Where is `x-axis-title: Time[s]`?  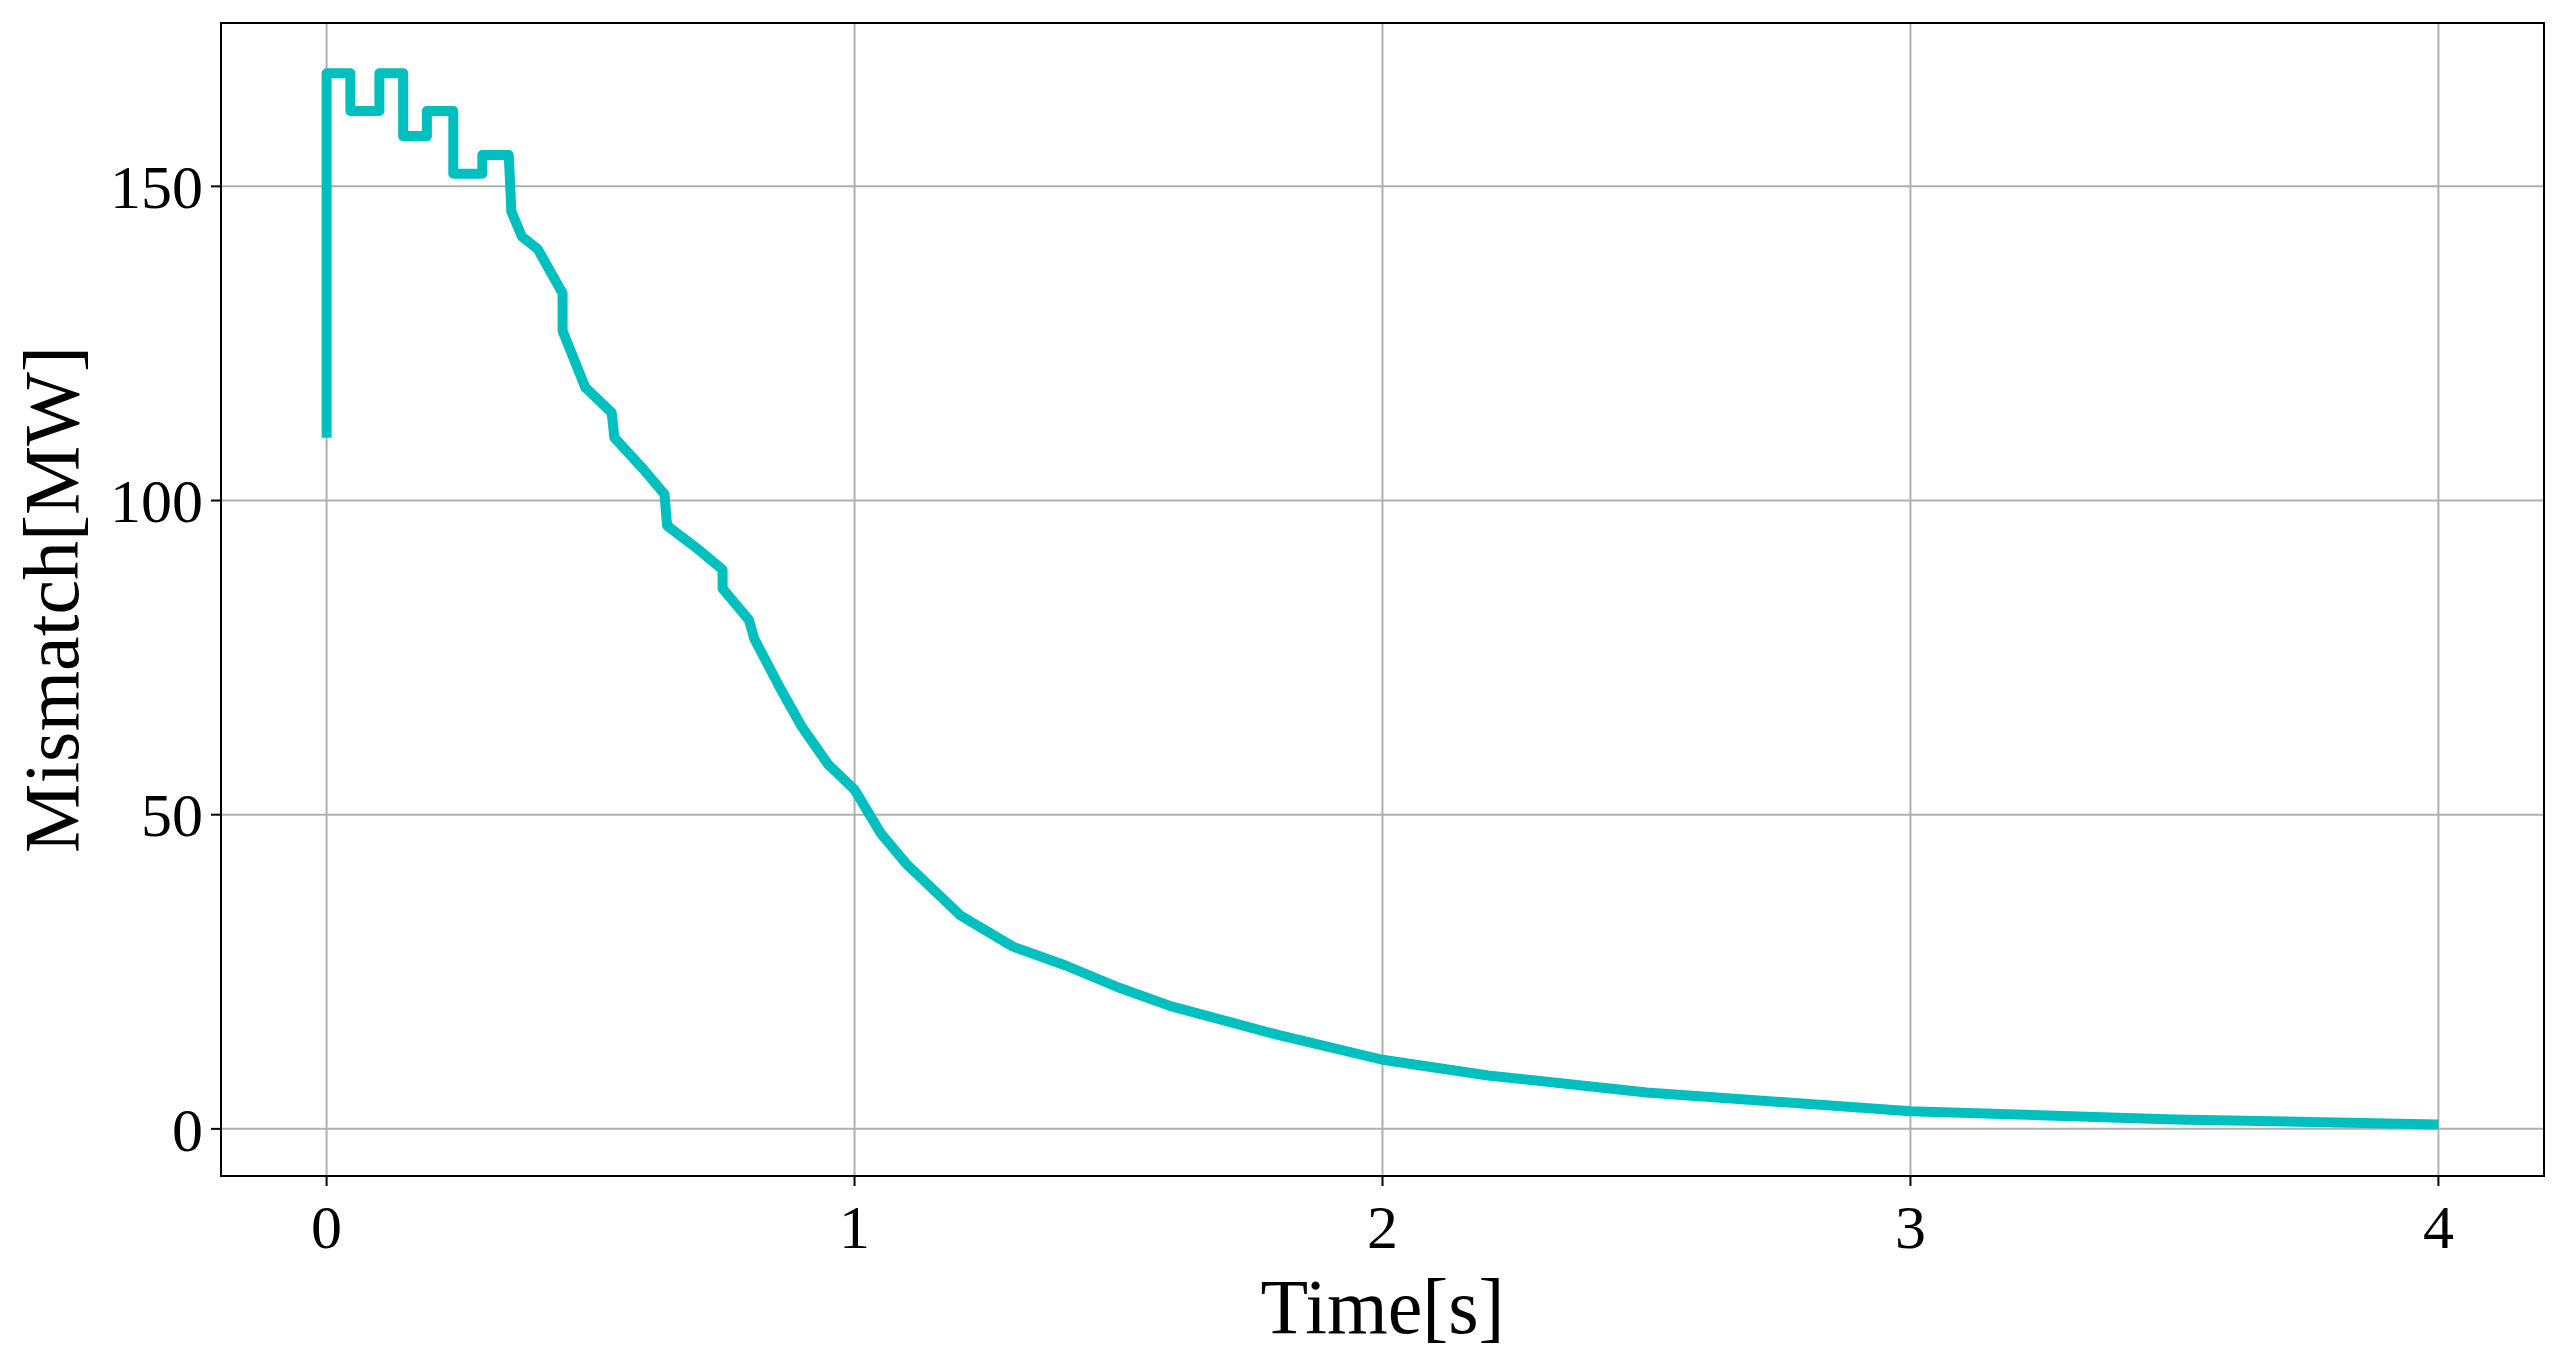
x-axis-title: Time[s] is located at coordinates (1382, 1306).